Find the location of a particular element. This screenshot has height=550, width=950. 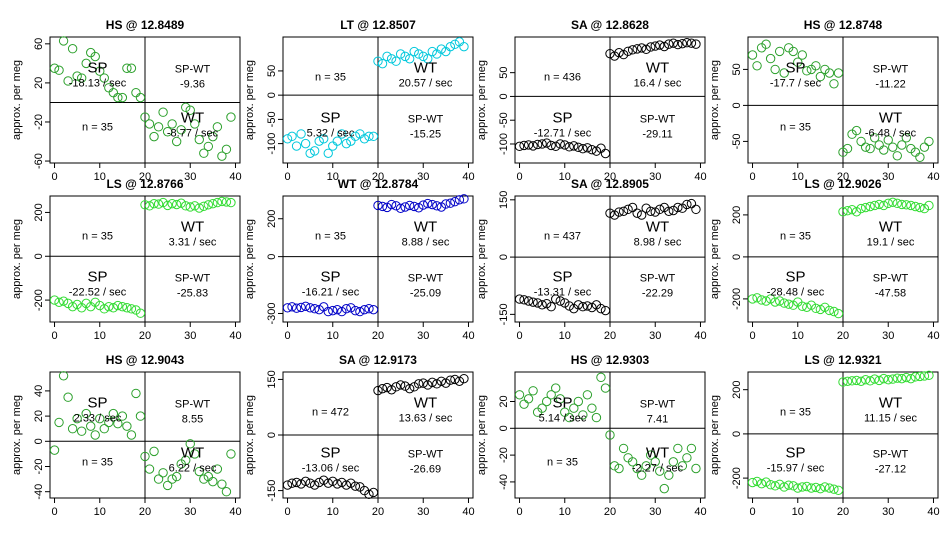

y-tick-label: 200 is located at coordinates (39, 212).